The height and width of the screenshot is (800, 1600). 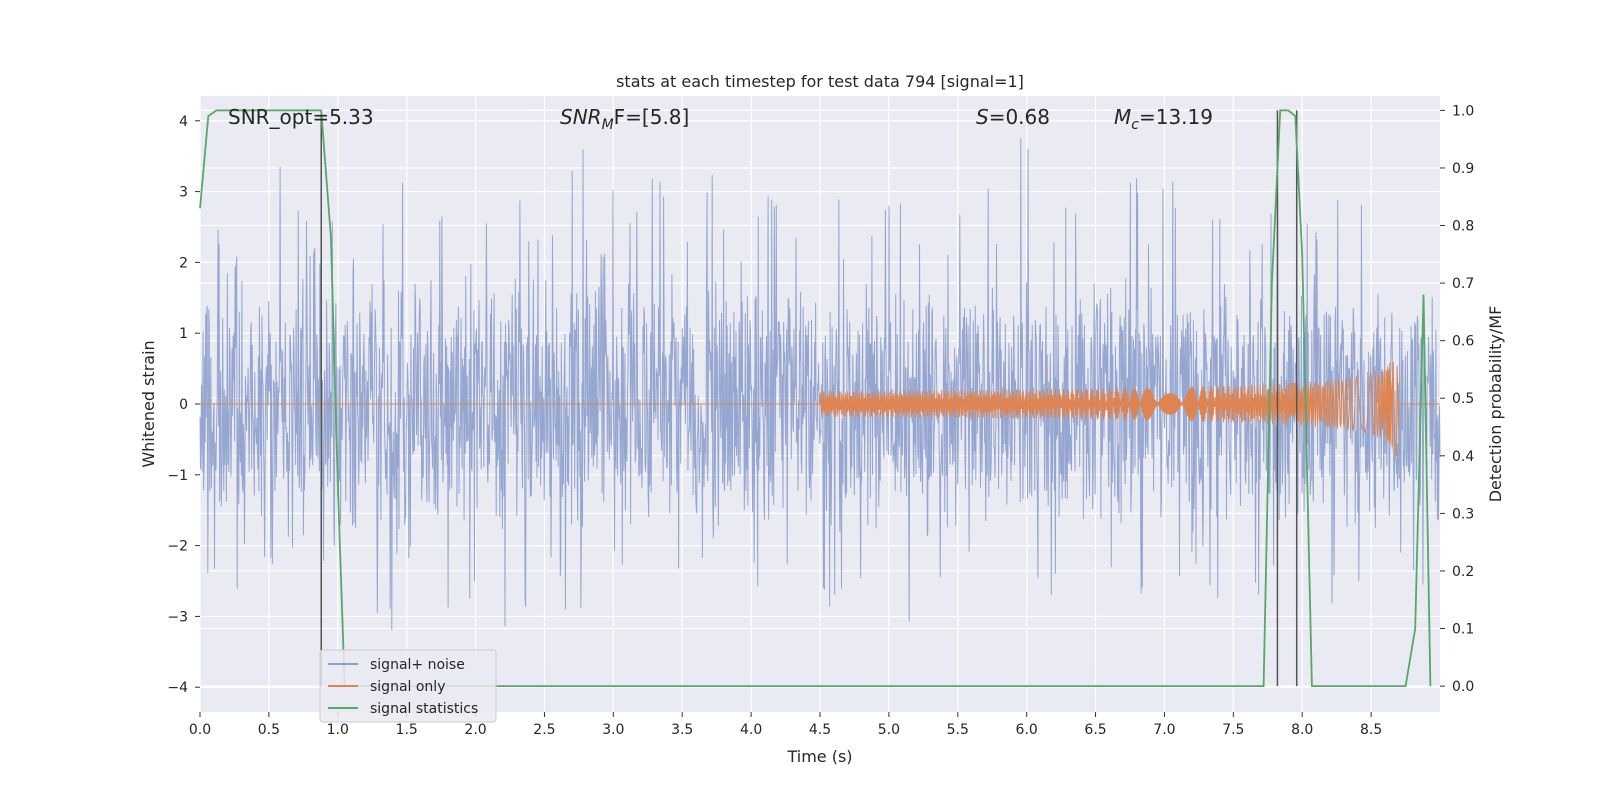 I want to click on snr-mf-sub: M, so click(x=608, y=125).